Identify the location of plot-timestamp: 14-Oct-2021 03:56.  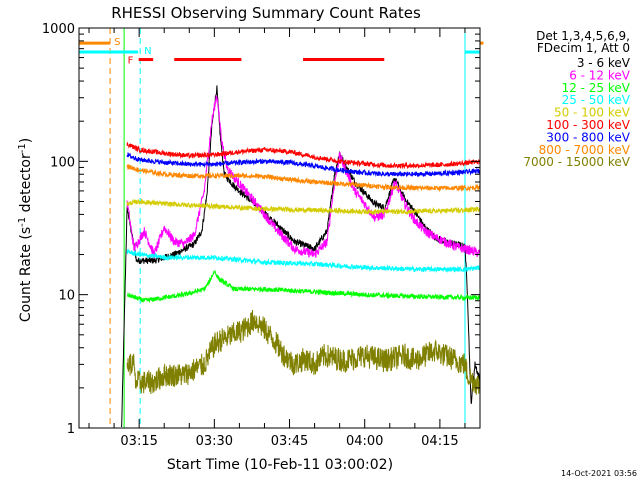
(599, 473).